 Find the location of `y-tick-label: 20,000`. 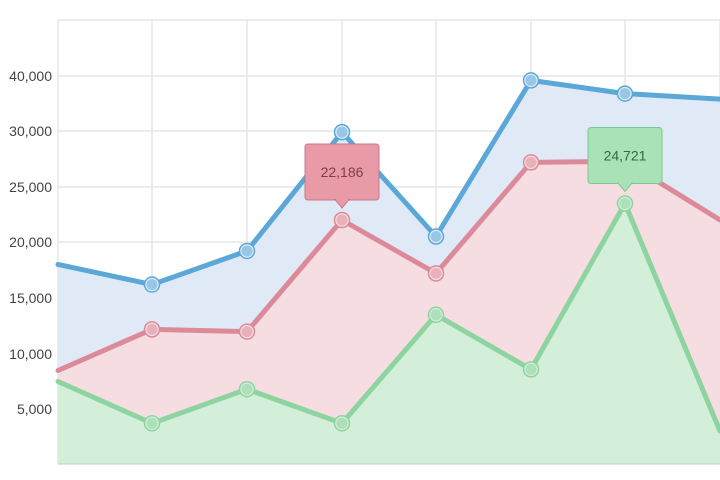

y-tick-label: 20,000 is located at coordinates (30, 242).